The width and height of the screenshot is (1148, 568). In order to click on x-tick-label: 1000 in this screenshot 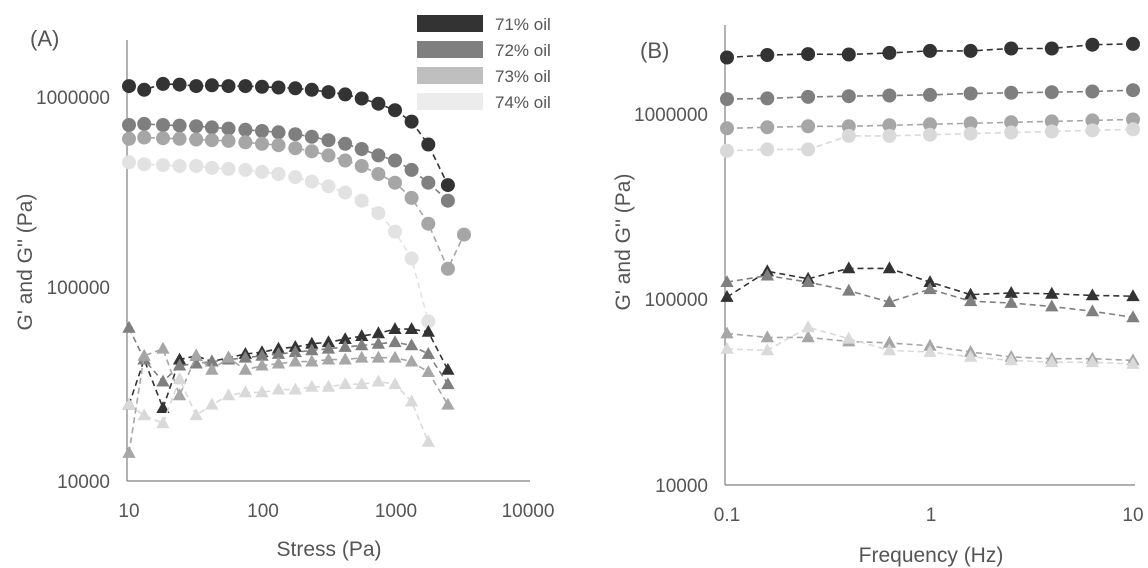, I will do `click(396, 511)`.